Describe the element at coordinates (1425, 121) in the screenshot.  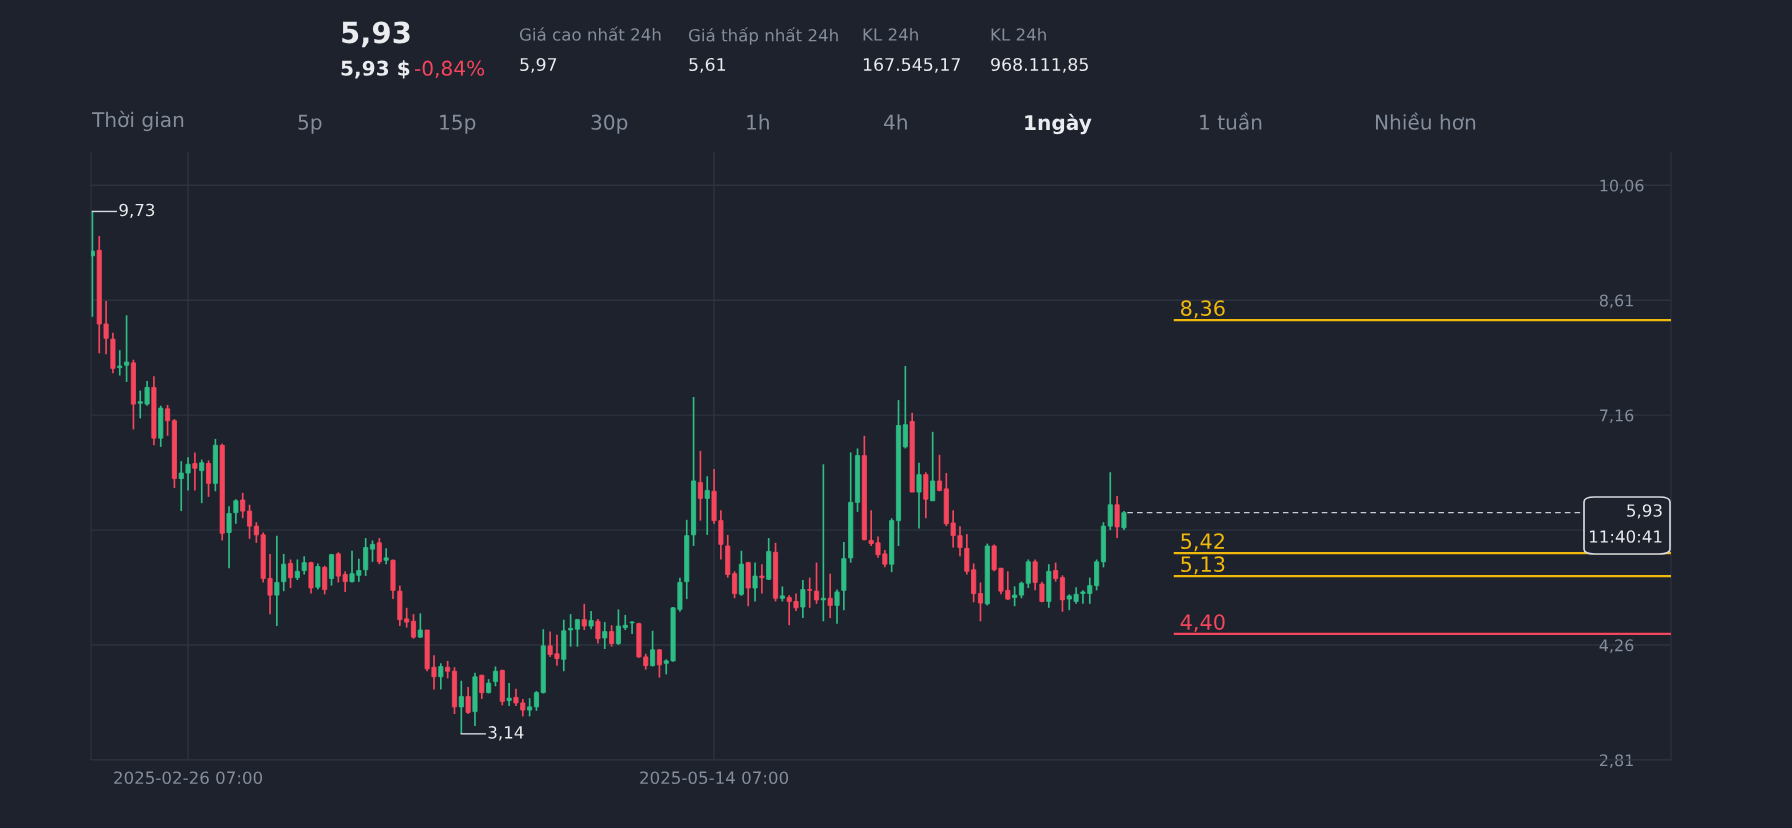
I see `text: Nhiều hơn` at that location.